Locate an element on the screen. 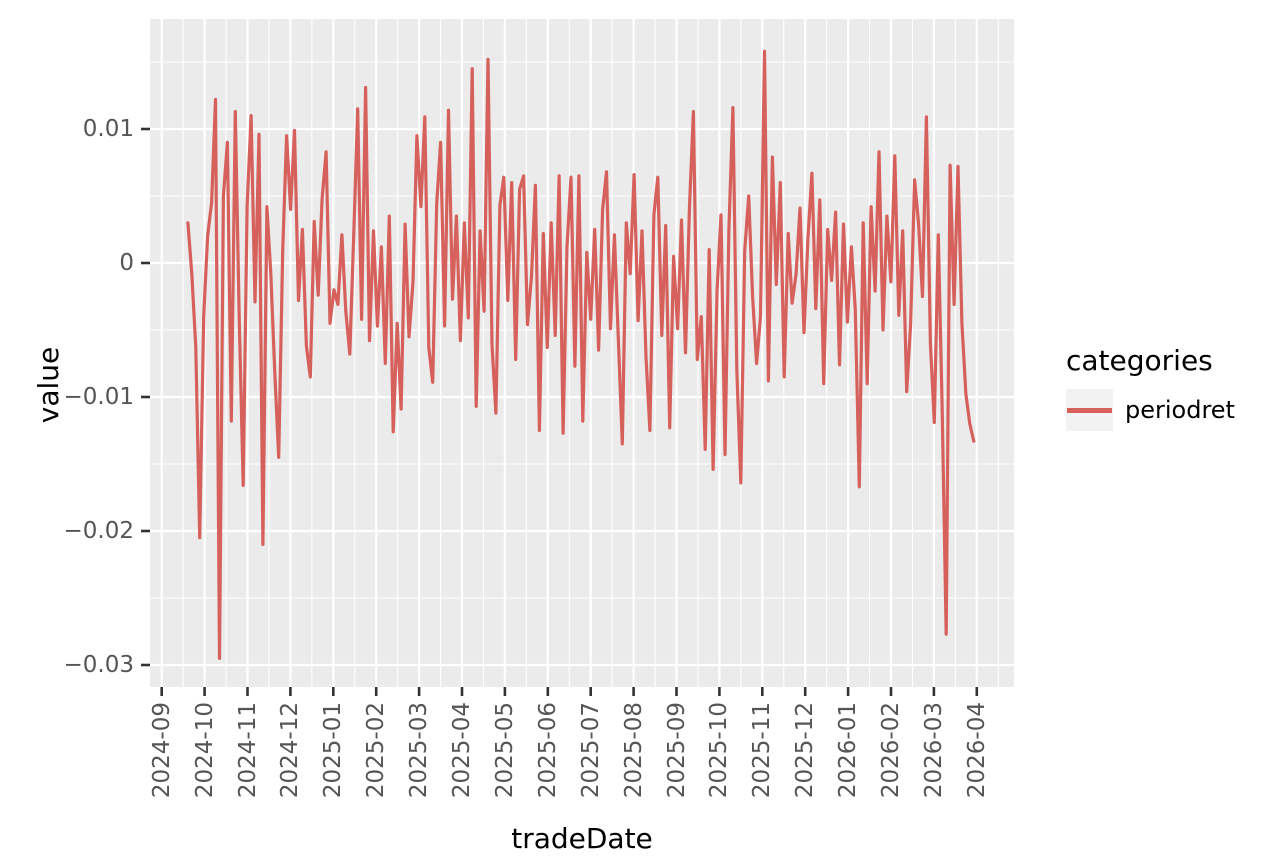 The image size is (1285, 868). legend-key-line-icon is located at coordinates (1089, 410).